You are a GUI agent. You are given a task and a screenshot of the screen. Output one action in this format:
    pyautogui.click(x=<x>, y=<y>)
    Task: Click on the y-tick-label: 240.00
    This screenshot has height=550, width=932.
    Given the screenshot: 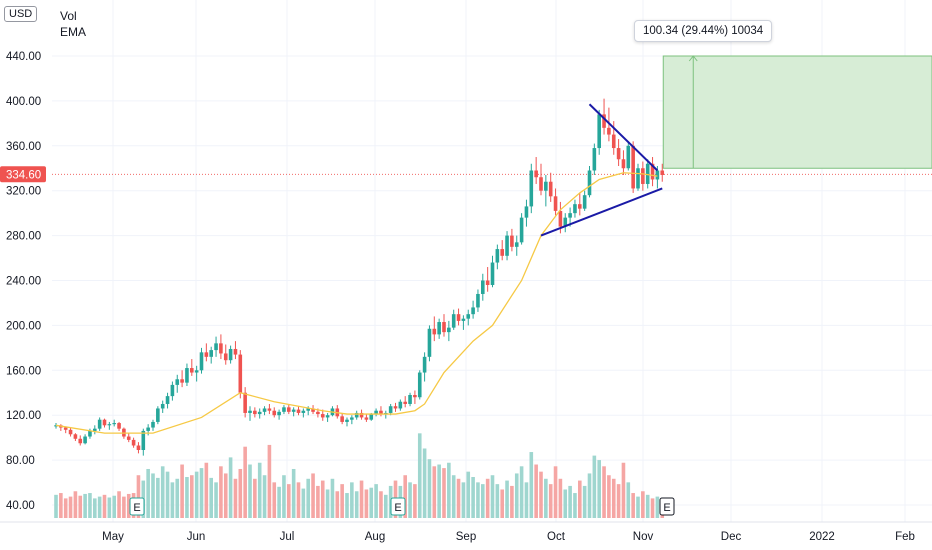 What is the action you would take?
    pyautogui.click(x=23, y=282)
    